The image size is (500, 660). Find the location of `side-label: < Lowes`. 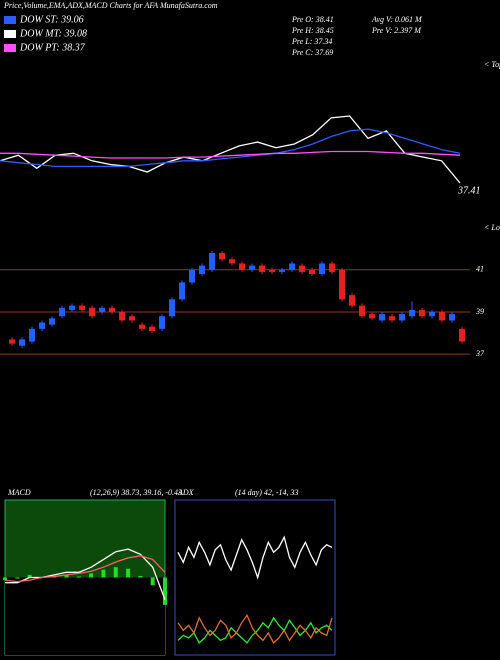

side-label: < Lowes is located at coordinates (492, 227).